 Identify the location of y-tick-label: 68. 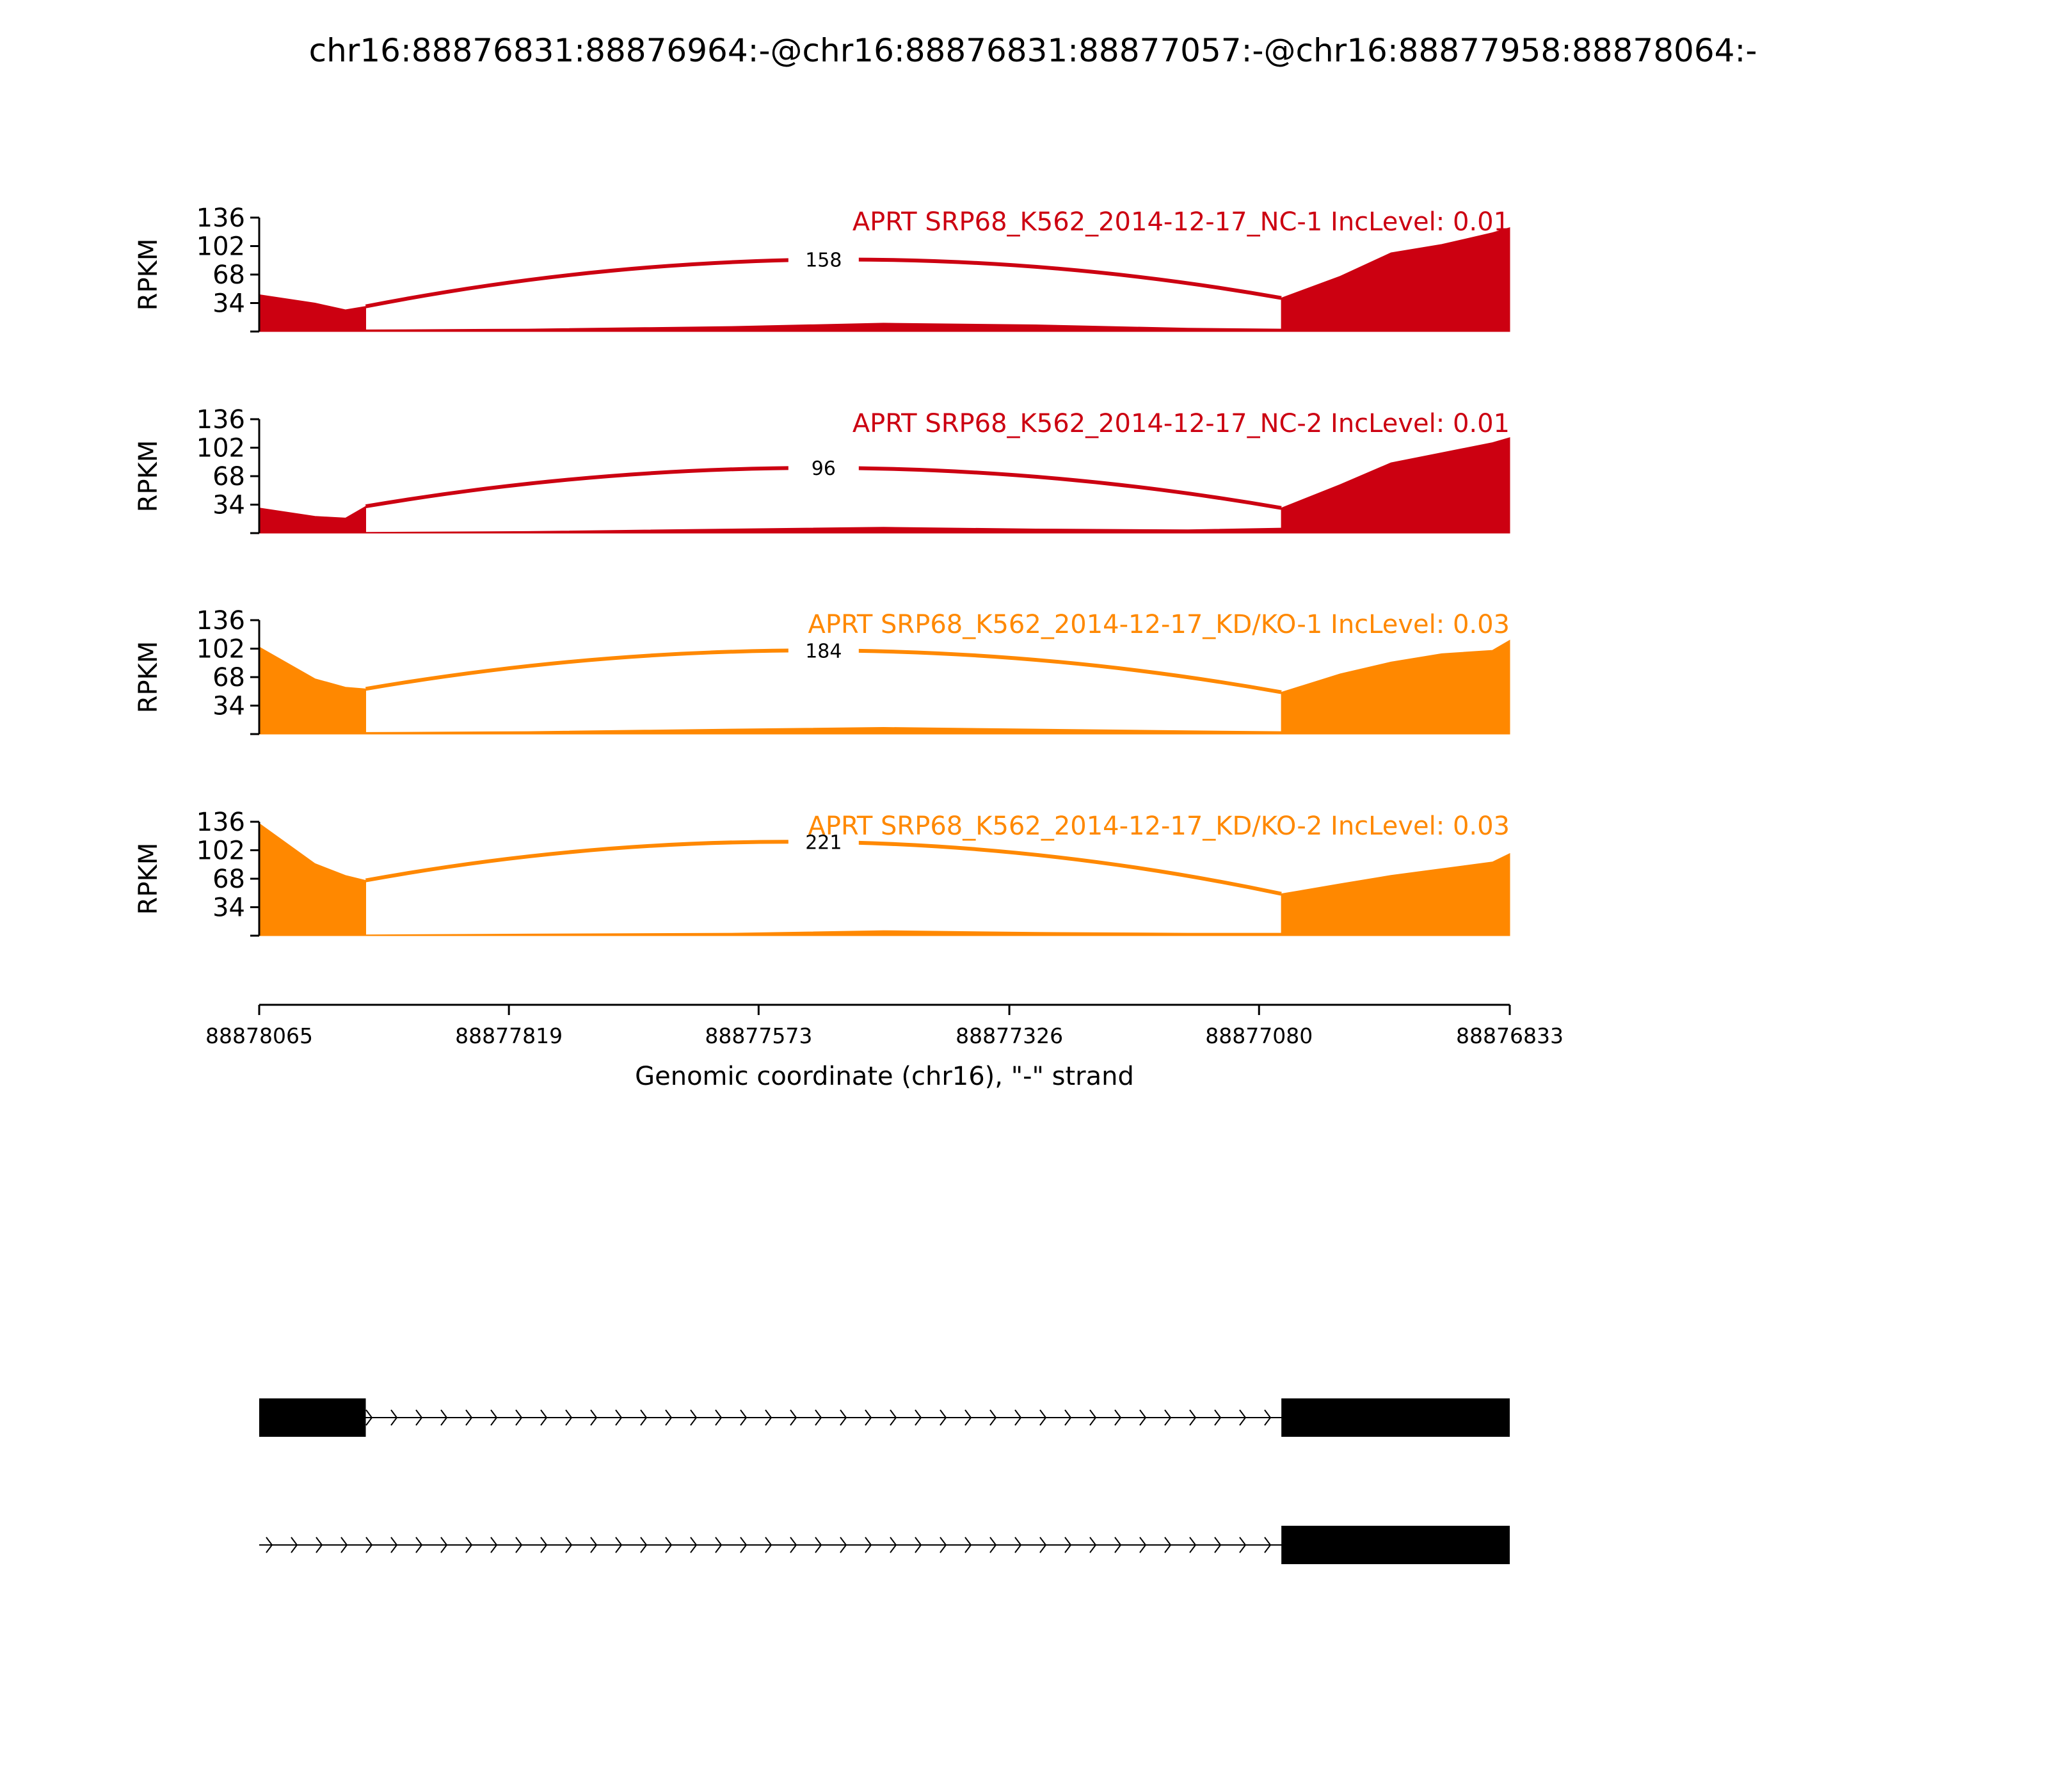
(228, 677).